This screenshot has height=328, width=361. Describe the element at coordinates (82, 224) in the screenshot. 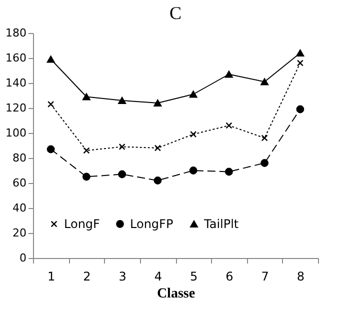

I see `legend-label: LongF` at that location.